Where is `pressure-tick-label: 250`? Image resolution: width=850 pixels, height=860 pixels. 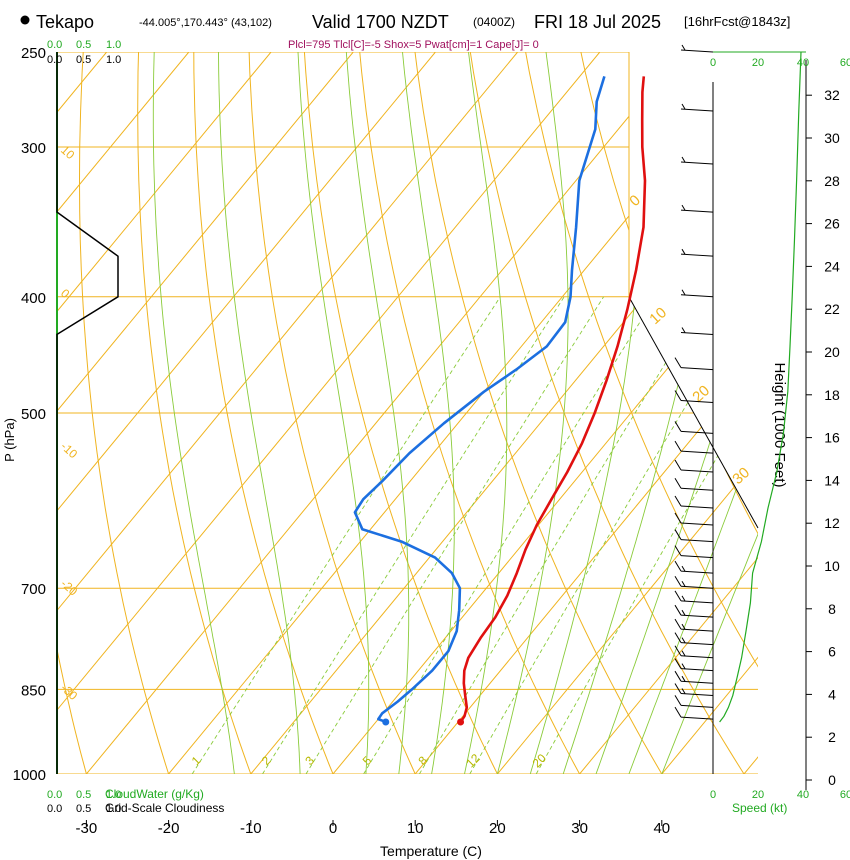
pressure-tick-label: 250 is located at coordinates (33, 53).